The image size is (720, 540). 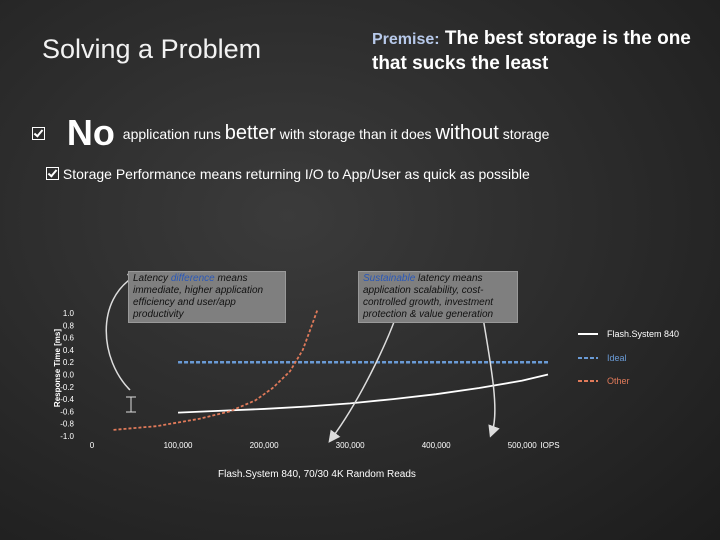 I want to click on y-axis-label: Response Time [ms], so click(x=57, y=368).